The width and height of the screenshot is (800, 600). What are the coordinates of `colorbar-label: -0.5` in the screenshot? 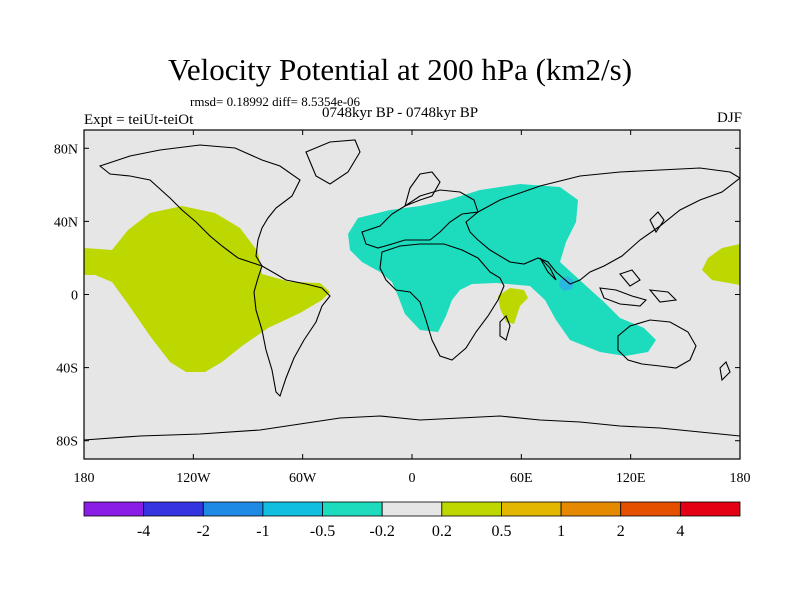 It's located at (322, 531).